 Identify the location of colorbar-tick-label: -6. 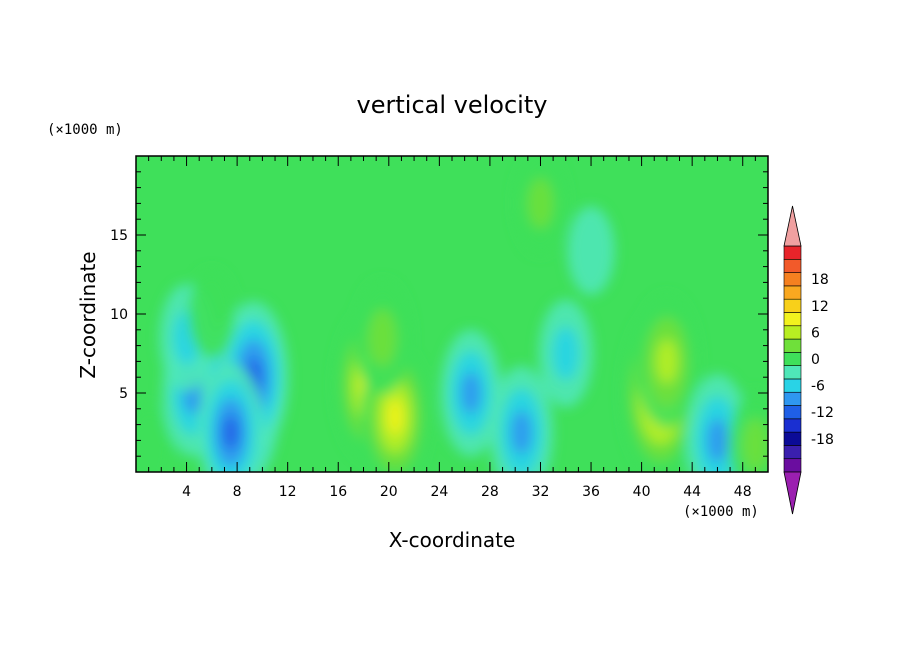
(818, 387).